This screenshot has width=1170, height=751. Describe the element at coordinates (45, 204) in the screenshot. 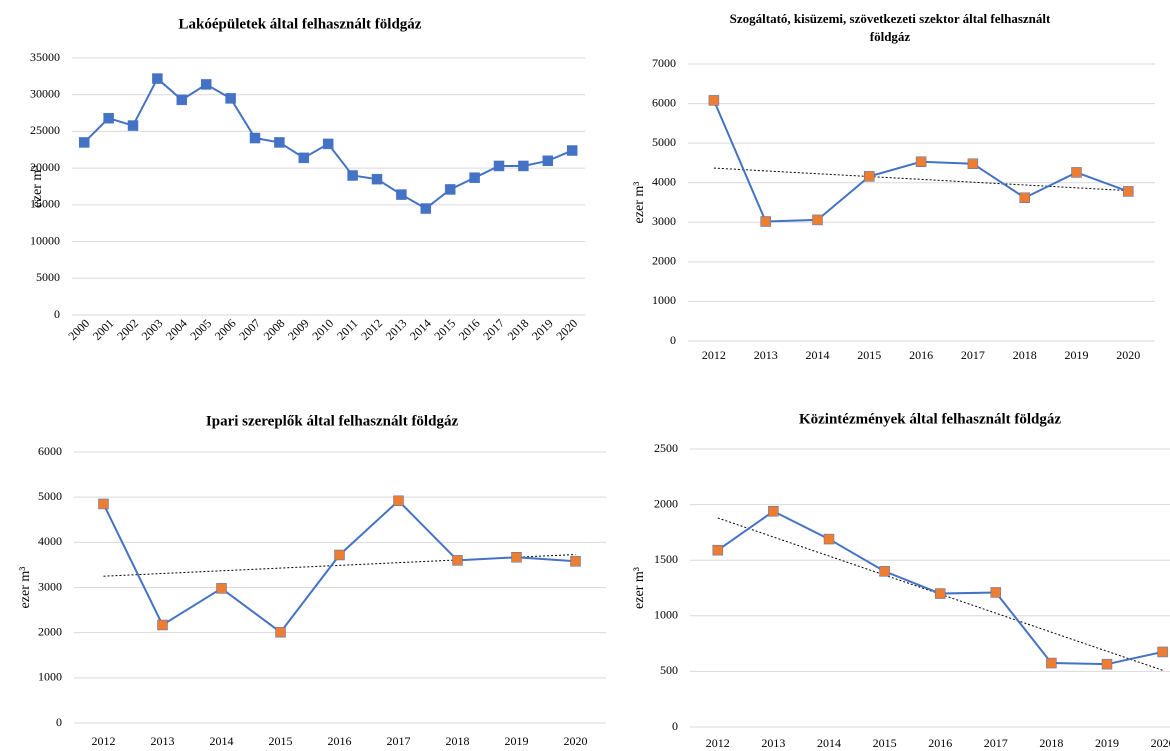

I see `y-tick-label: 15000` at that location.